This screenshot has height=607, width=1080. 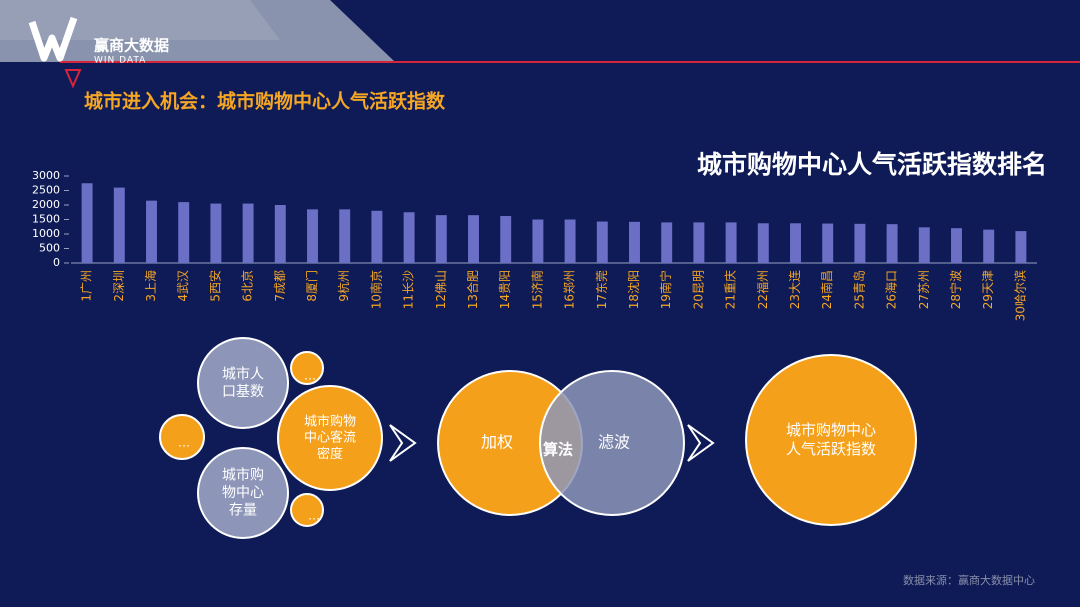 I want to click on x-tick-label: 8厦门, so click(x=311, y=286).